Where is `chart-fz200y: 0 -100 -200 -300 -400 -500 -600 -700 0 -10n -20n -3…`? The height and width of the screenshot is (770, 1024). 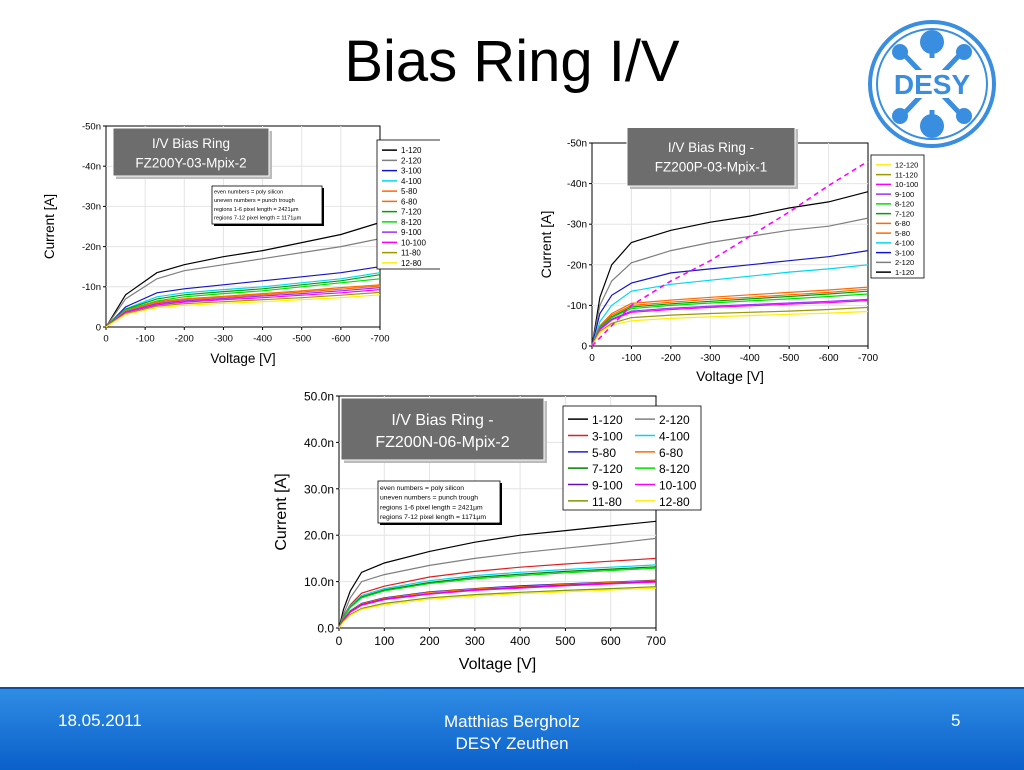
chart-fz200y: 0 -100 -200 -300 -400 -500 -600 -700 0 -10n -20n -3… is located at coordinates (241, 243).